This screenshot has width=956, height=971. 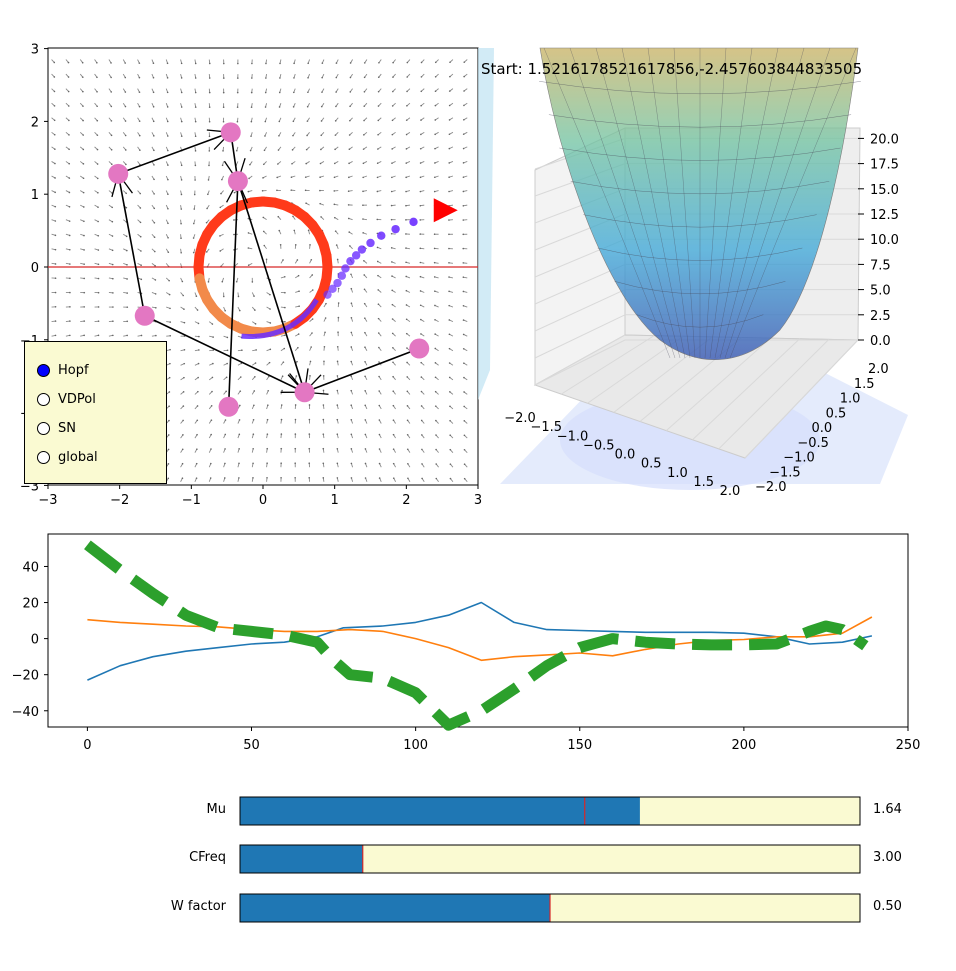 I want to click on radio-global: global, so click(x=67, y=457).